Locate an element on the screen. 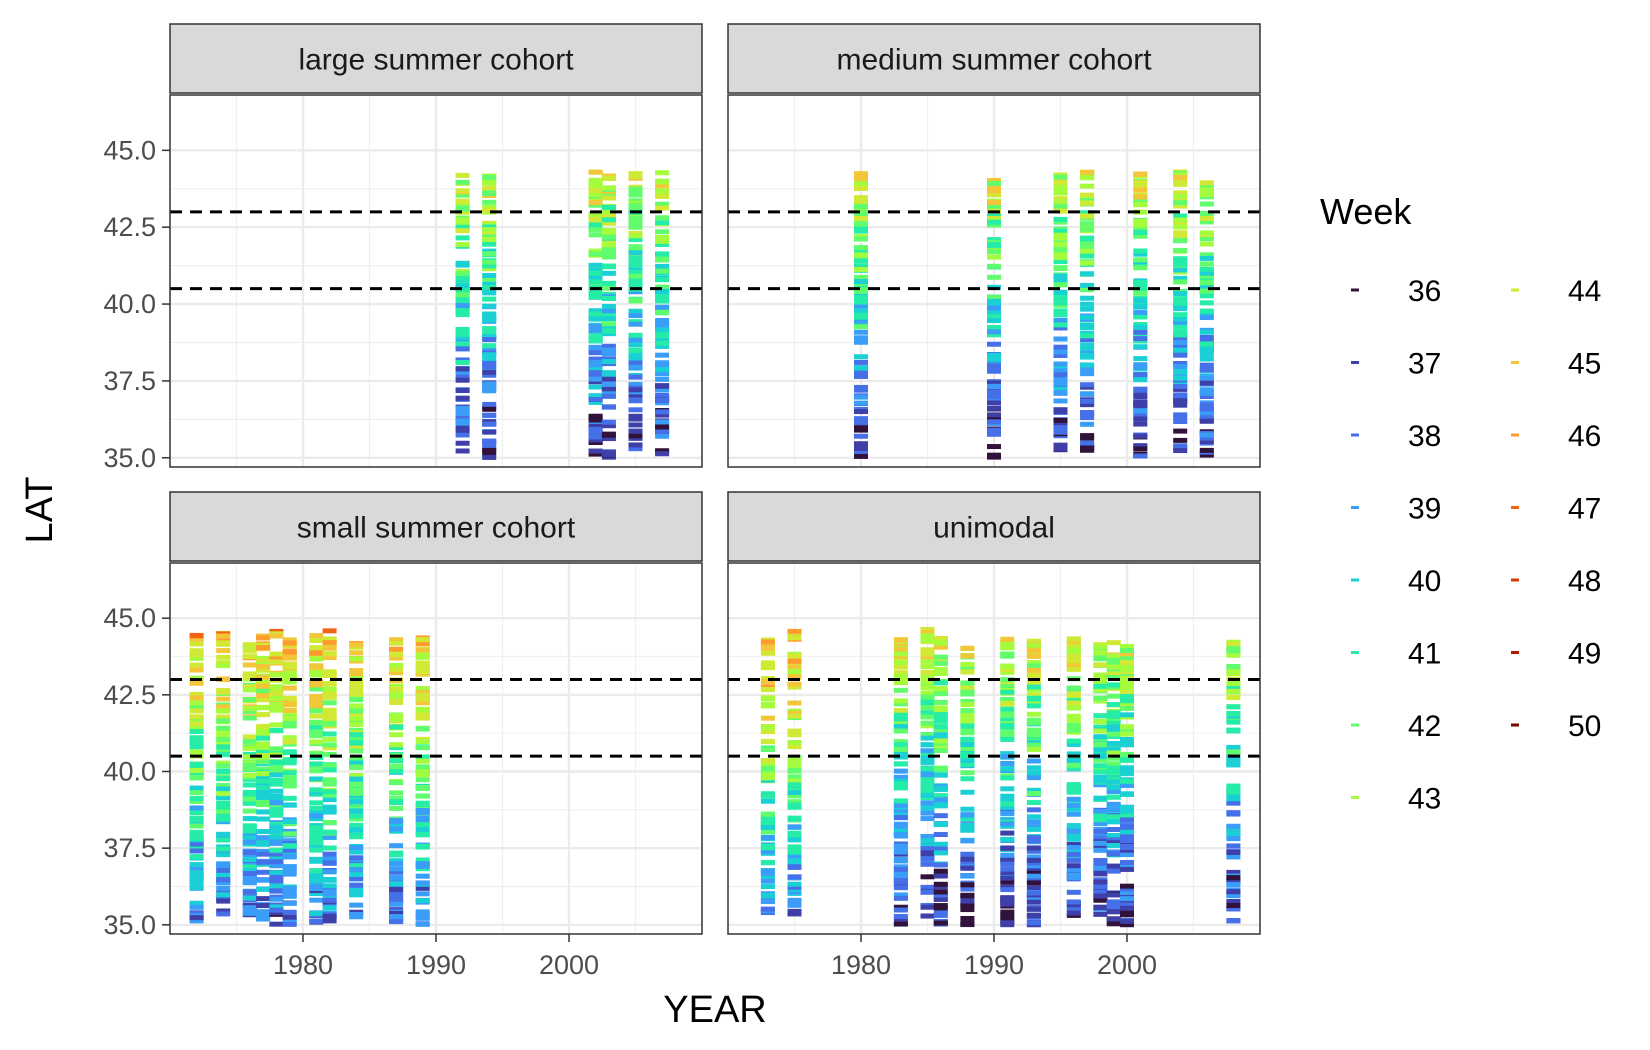 This screenshot has height=1050, width=1650. x-tick-label: 2000 is located at coordinates (569, 965).